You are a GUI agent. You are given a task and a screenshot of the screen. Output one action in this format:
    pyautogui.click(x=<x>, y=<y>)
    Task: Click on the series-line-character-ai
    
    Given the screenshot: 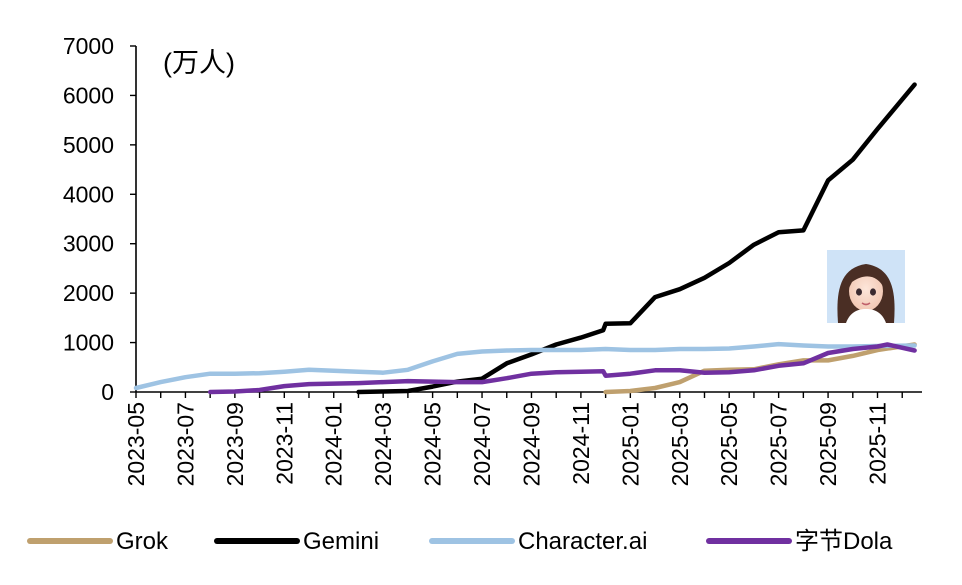 What is the action you would take?
    pyautogui.click(x=525, y=366)
    